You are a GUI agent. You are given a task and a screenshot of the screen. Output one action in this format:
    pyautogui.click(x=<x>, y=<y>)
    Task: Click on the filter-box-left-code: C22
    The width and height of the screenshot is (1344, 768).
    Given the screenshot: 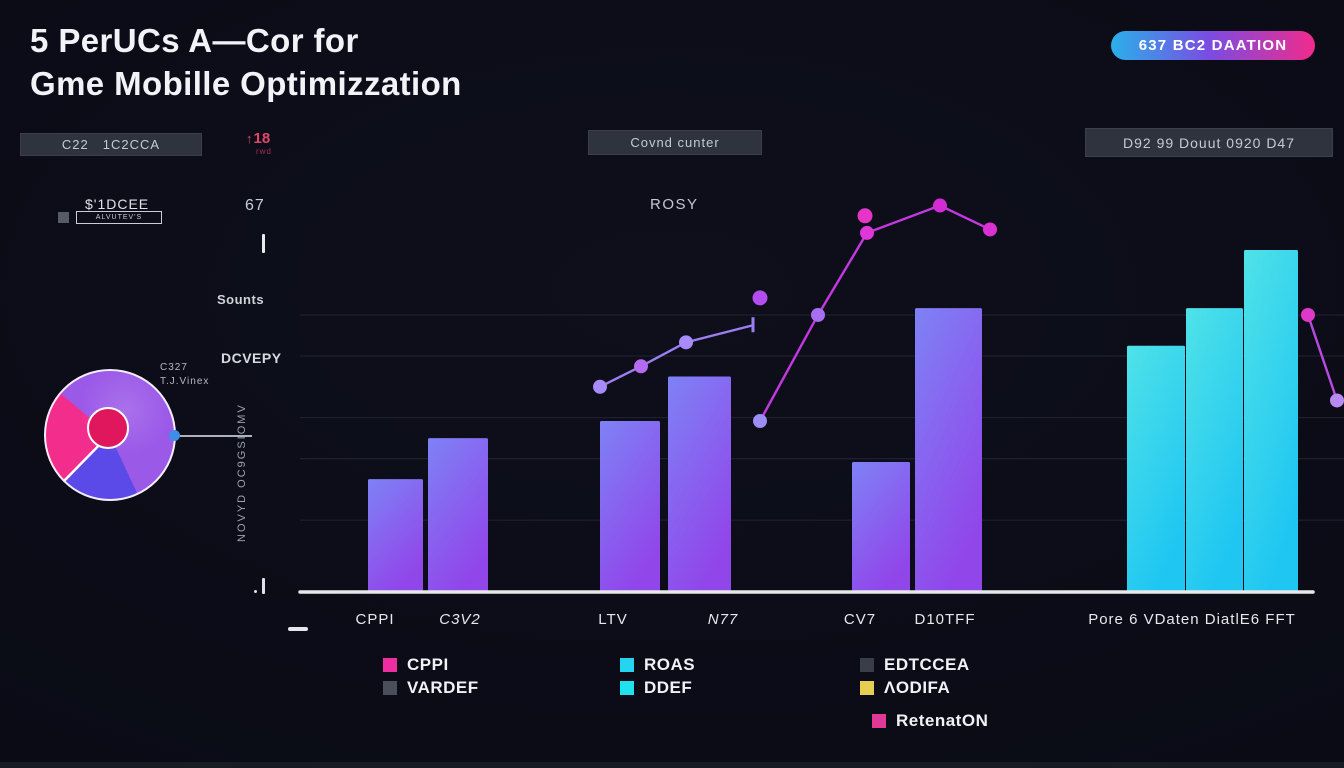 What is the action you would take?
    pyautogui.click(x=75, y=144)
    